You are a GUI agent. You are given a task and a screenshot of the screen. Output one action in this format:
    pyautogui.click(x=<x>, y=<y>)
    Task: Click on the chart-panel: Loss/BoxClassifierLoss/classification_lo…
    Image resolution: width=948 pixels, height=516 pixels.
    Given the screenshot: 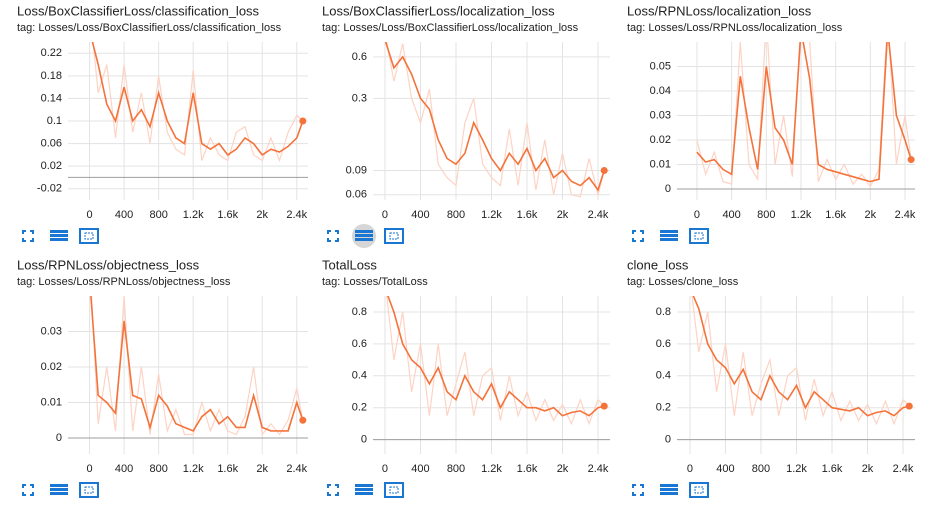 What is the action you would take?
    pyautogui.click(x=162, y=123)
    